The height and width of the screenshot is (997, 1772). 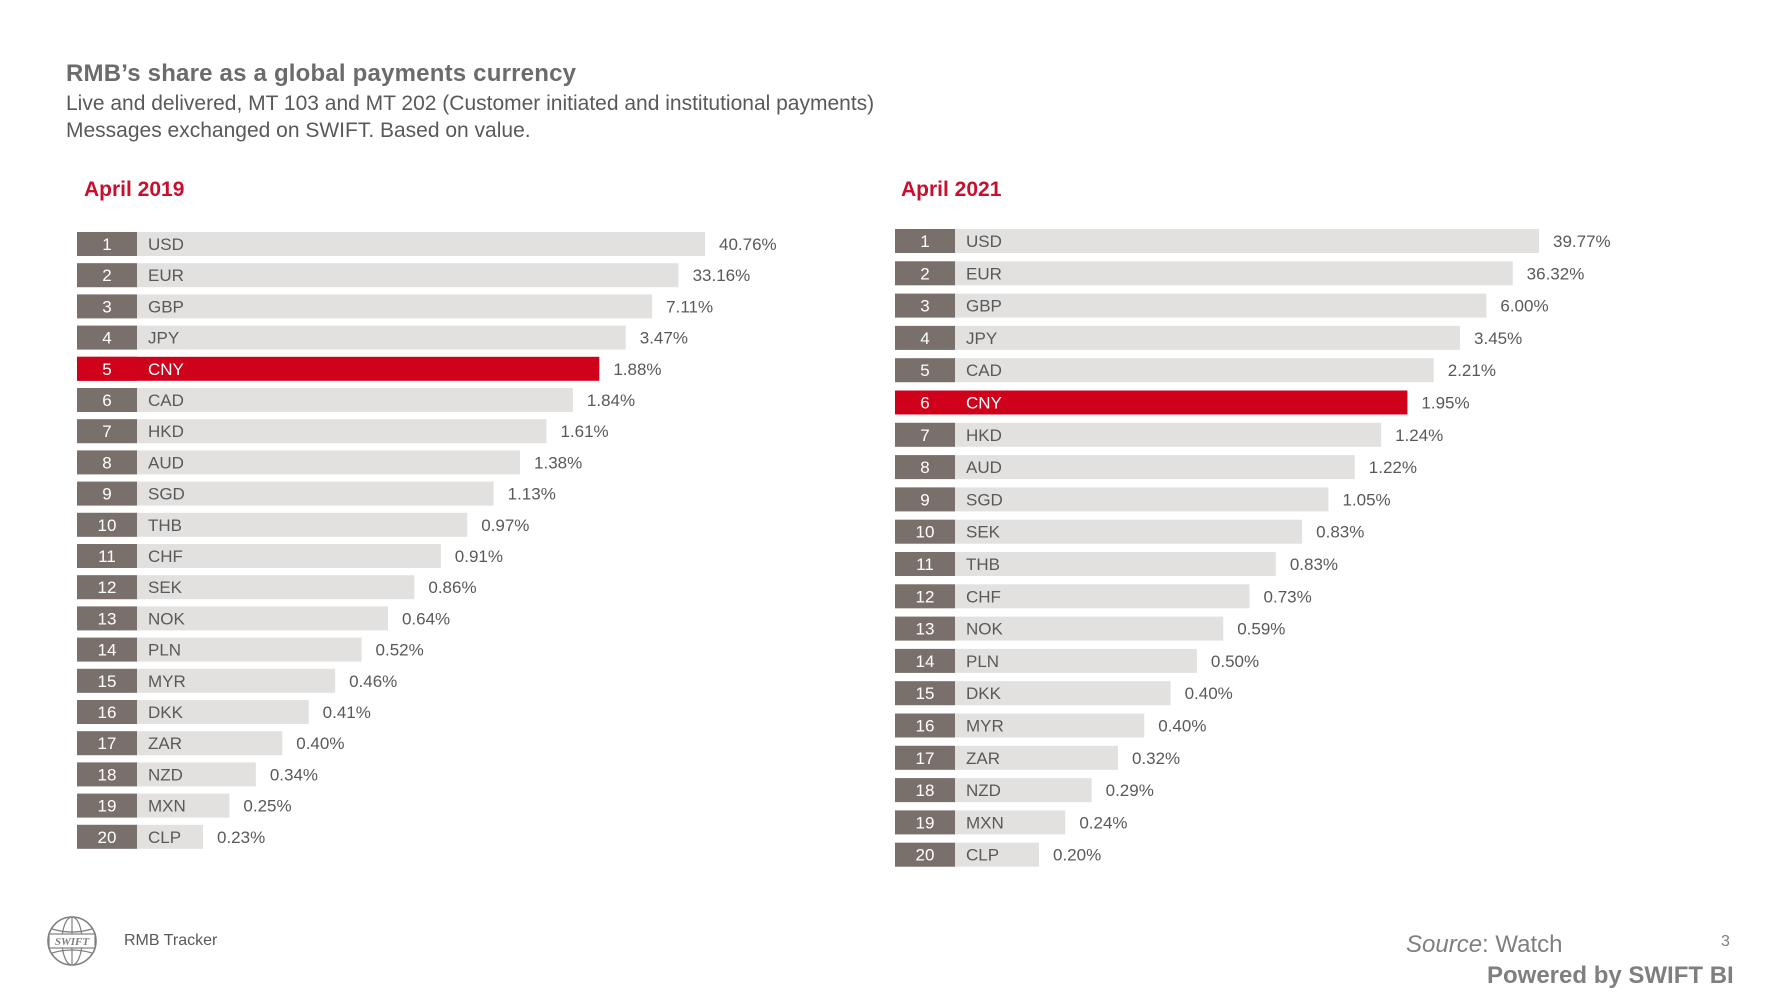 I want to click on bar-row-sgd: 9 SGD 1.05%, so click(x=1143, y=499).